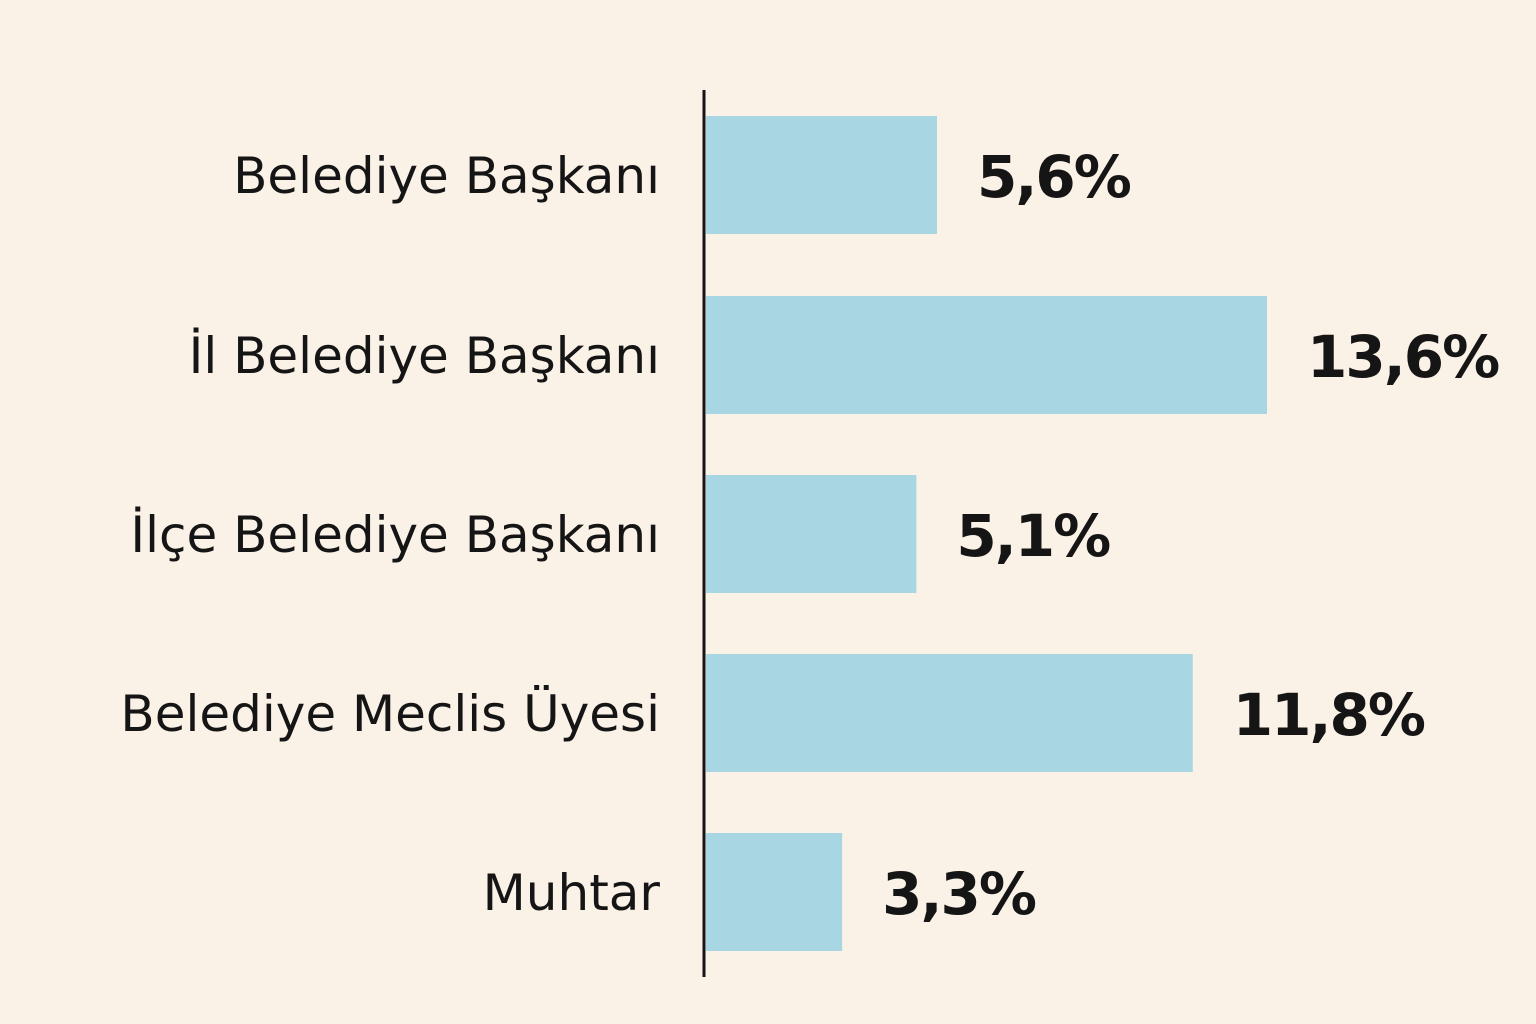 The width and height of the screenshot is (1536, 1024). What do you see at coordinates (1329, 715) in the screenshot?
I see `data-label: 11,8%` at bounding box center [1329, 715].